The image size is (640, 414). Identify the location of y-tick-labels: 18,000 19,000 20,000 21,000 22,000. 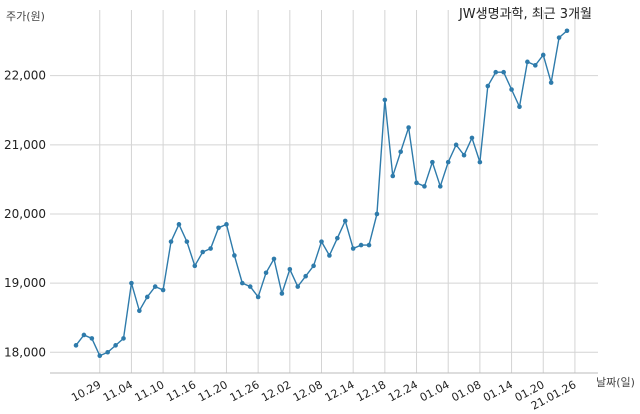
(25, 214).